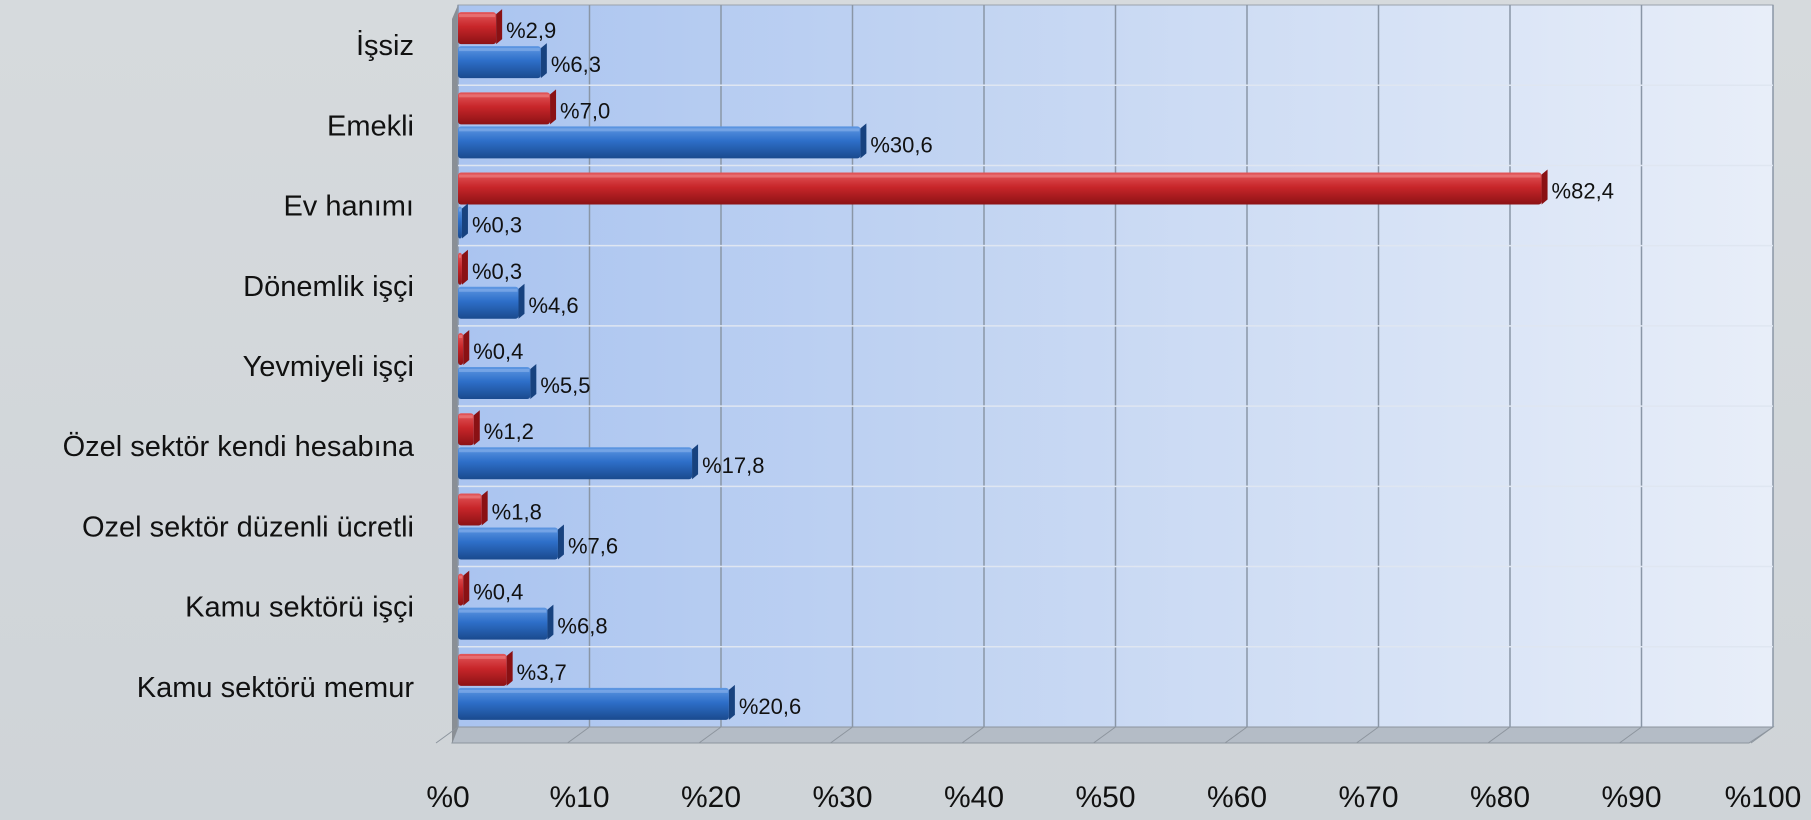 The height and width of the screenshot is (820, 1811). What do you see at coordinates (553, 305) in the screenshot?
I see `data-label: %4,6` at bounding box center [553, 305].